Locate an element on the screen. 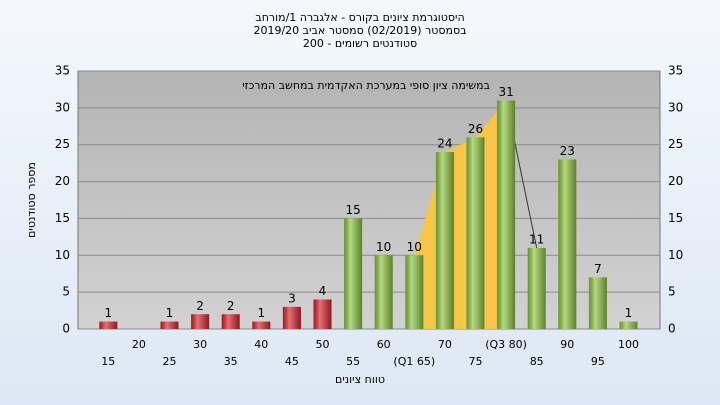  x-tick-label: 50 is located at coordinates (323, 344).